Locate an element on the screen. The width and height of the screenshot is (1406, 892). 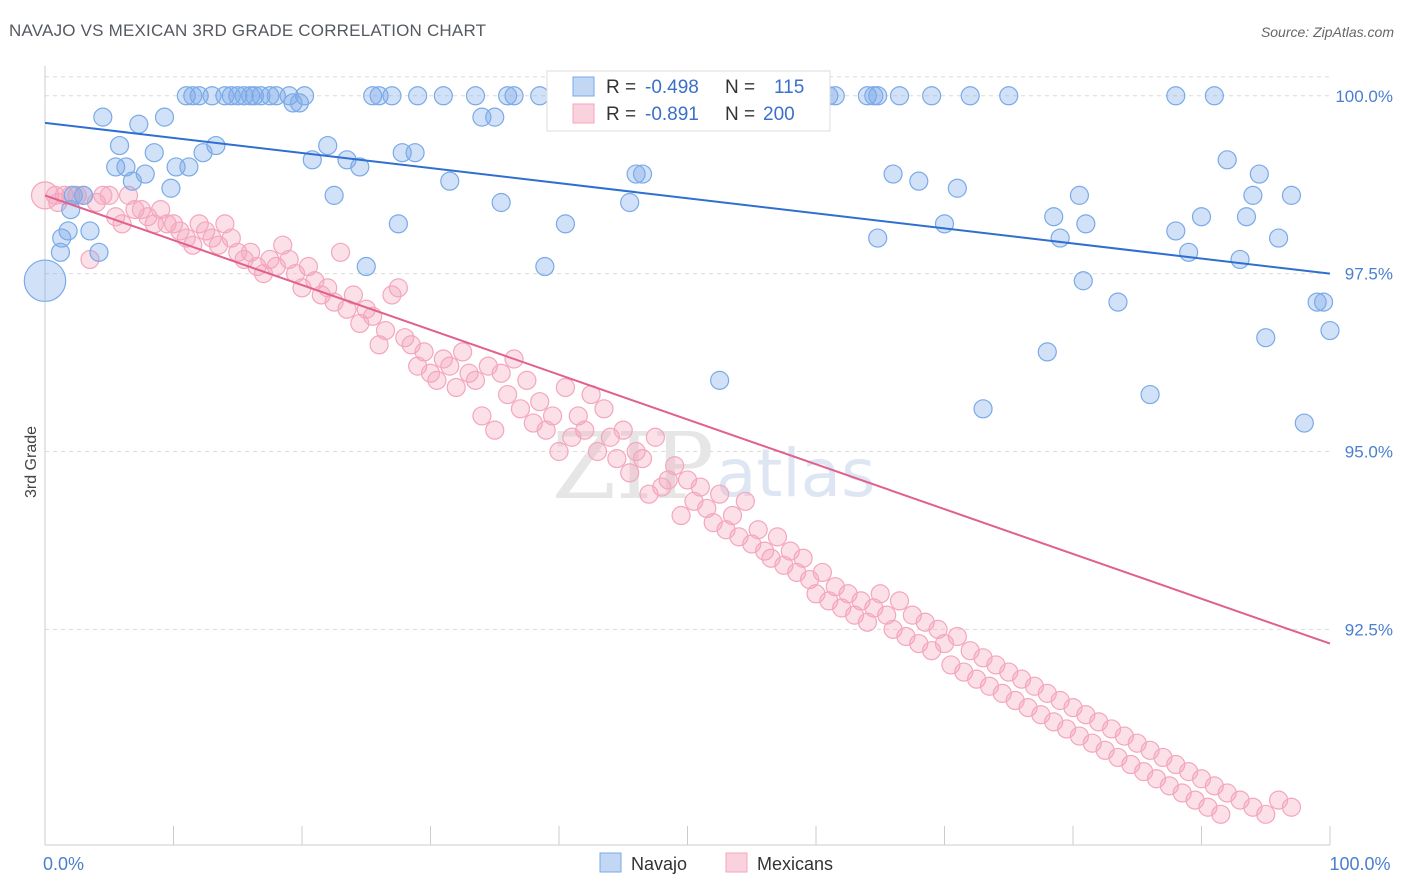
y-axis-label: 3rd Grade is located at coordinates (31, 462).